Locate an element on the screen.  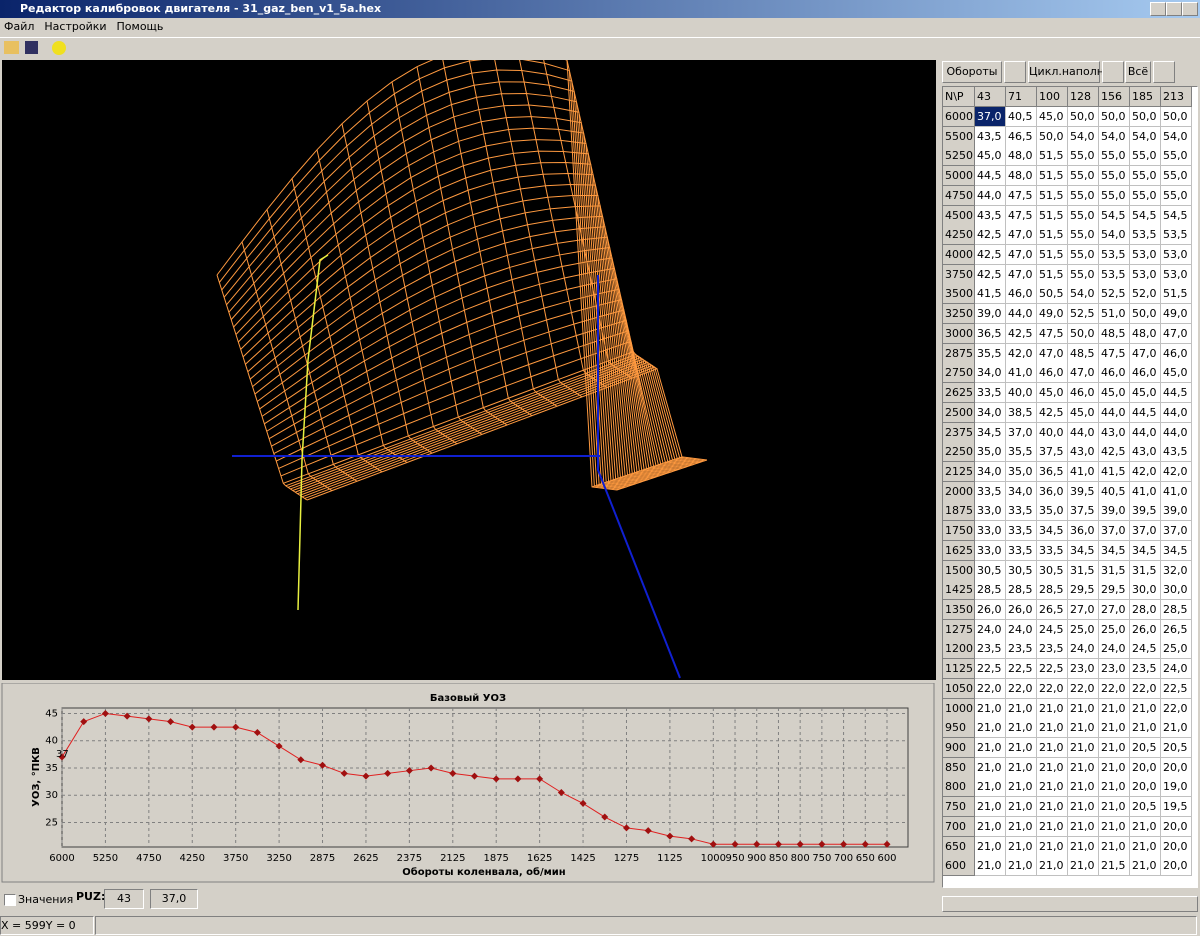
table-cell: 48,5 is located at coordinates (1114, 333).